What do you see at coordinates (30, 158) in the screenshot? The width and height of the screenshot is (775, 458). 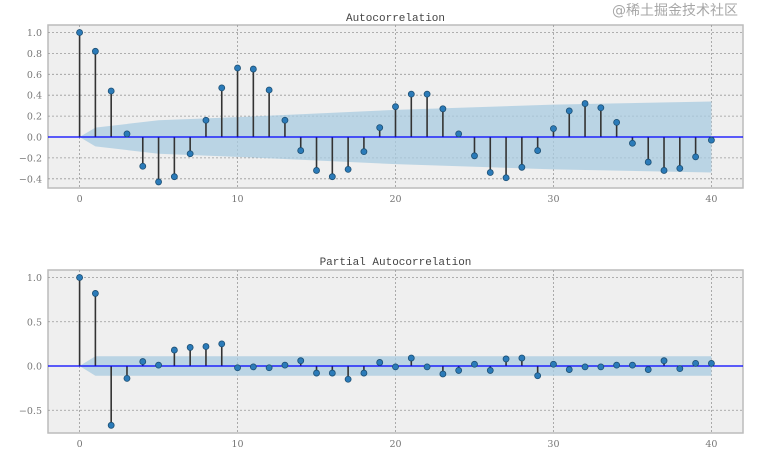 I see `y-tick-label: −0.2` at bounding box center [30, 158].